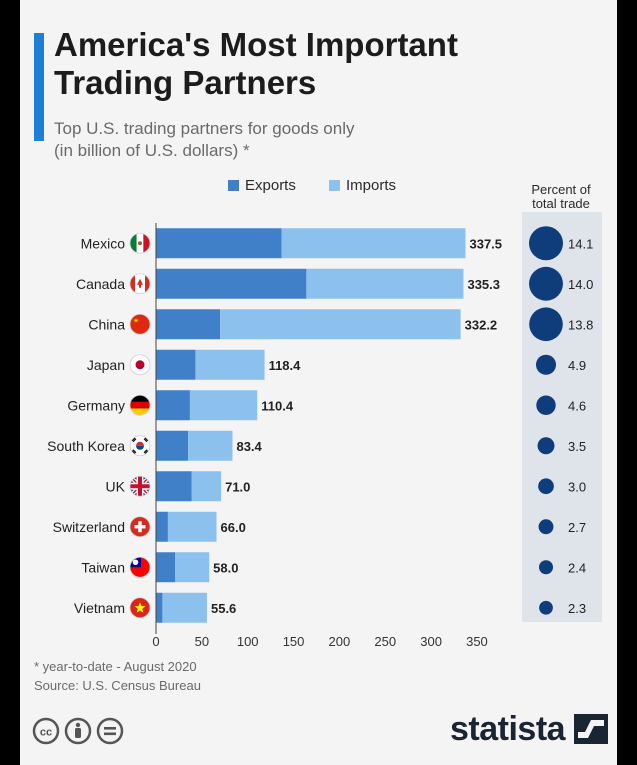 The height and width of the screenshot is (765, 637). What do you see at coordinates (140, 284) in the screenshot?
I see `canada-flag-icon` at bounding box center [140, 284].